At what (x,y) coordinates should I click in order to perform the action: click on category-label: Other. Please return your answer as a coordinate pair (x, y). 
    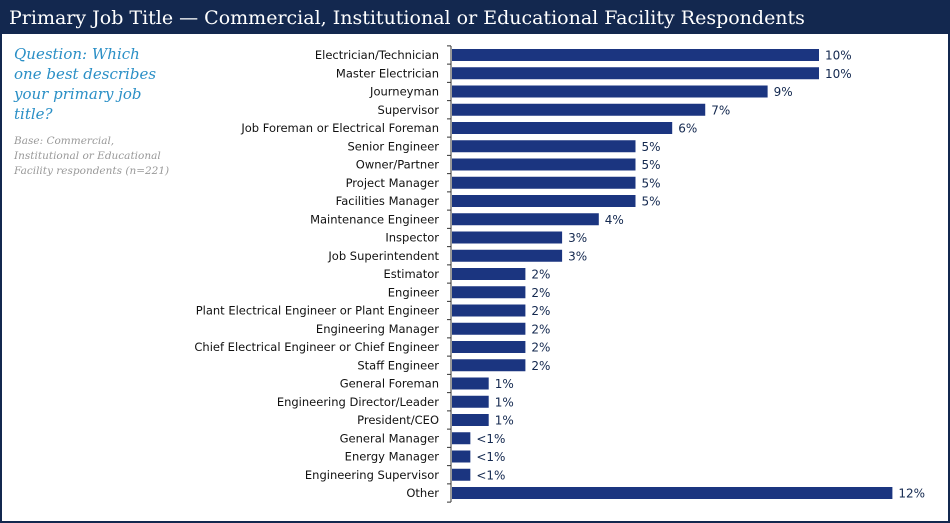
    Looking at the image, I should click on (422, 493).